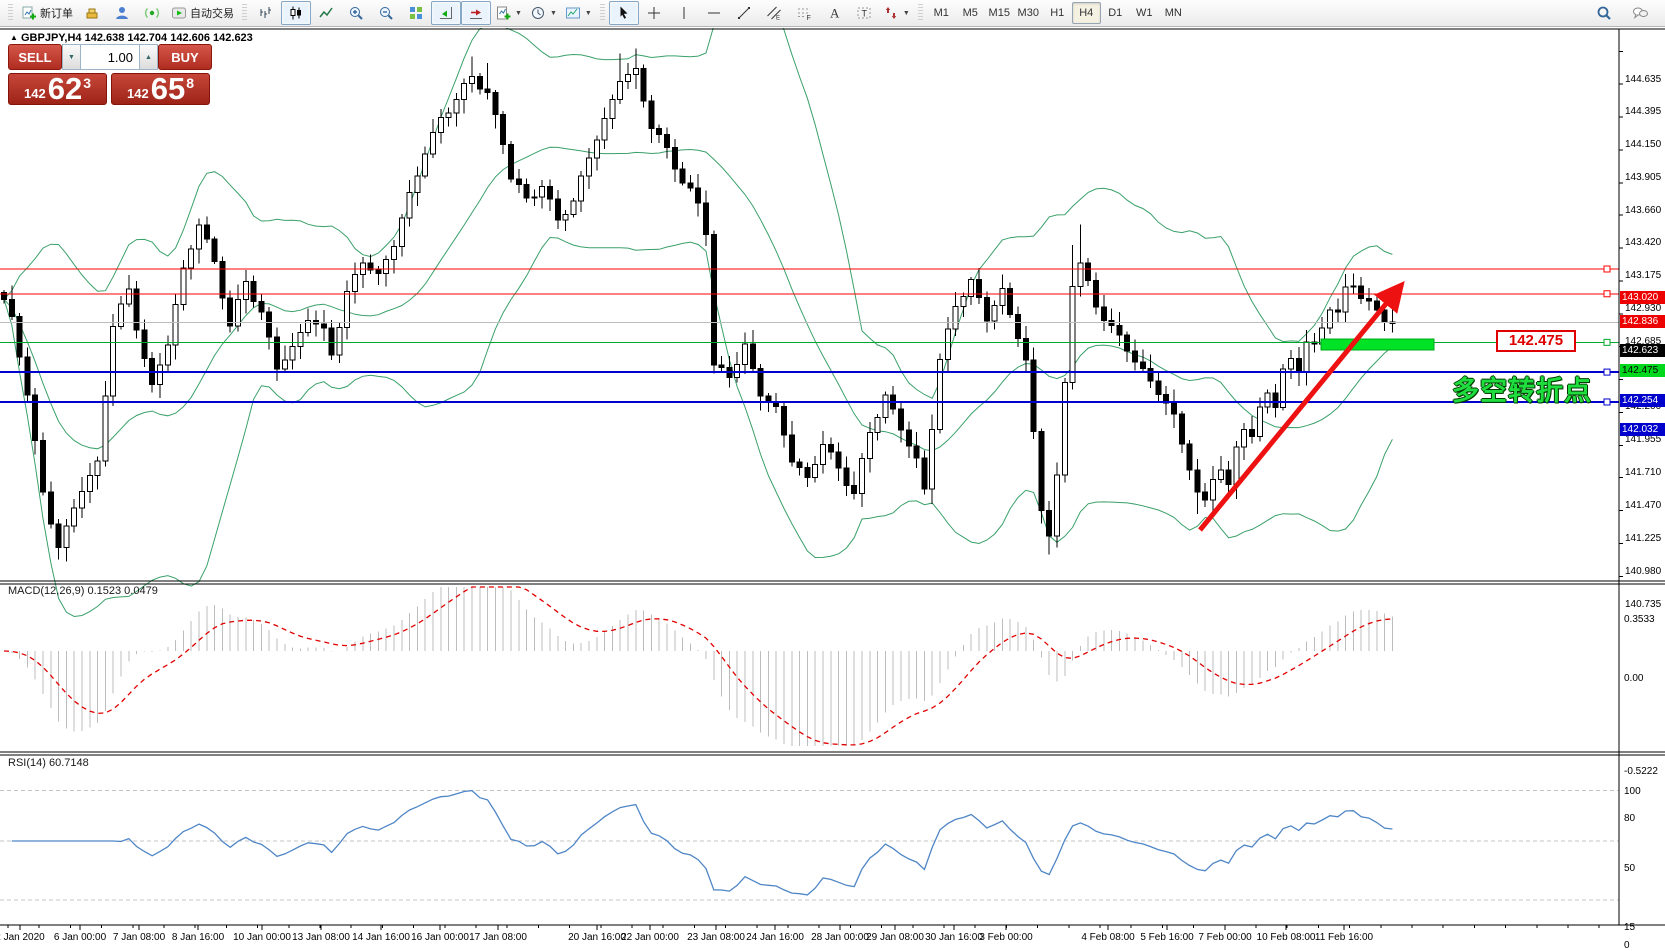  I want to click on zoom-out-button, so click(386, 13).